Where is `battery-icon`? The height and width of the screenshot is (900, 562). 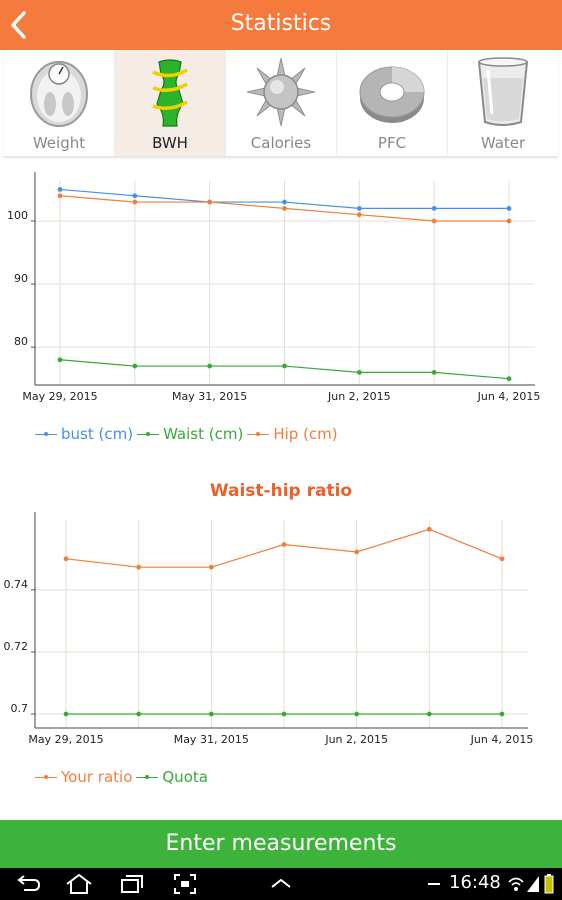
battery-icon is located at coordinates (549, 884).